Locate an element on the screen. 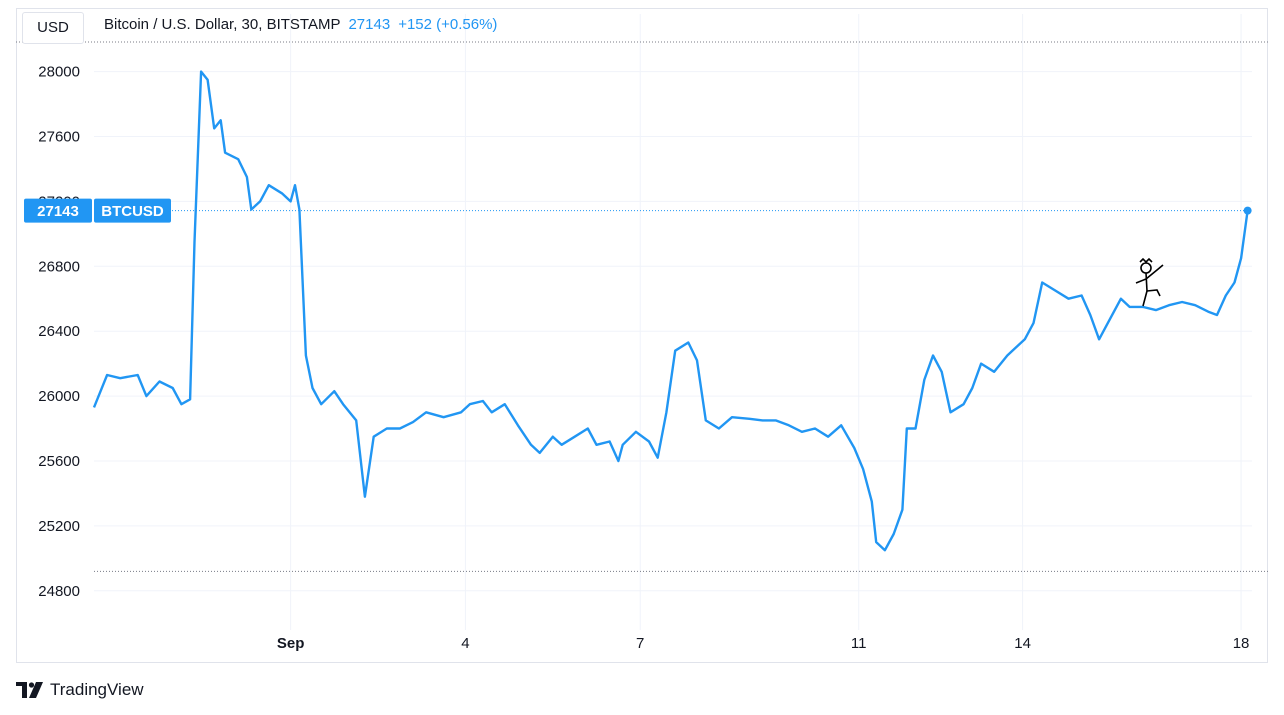  y-tick-label: 27600 is located at coordinates (59, 136).